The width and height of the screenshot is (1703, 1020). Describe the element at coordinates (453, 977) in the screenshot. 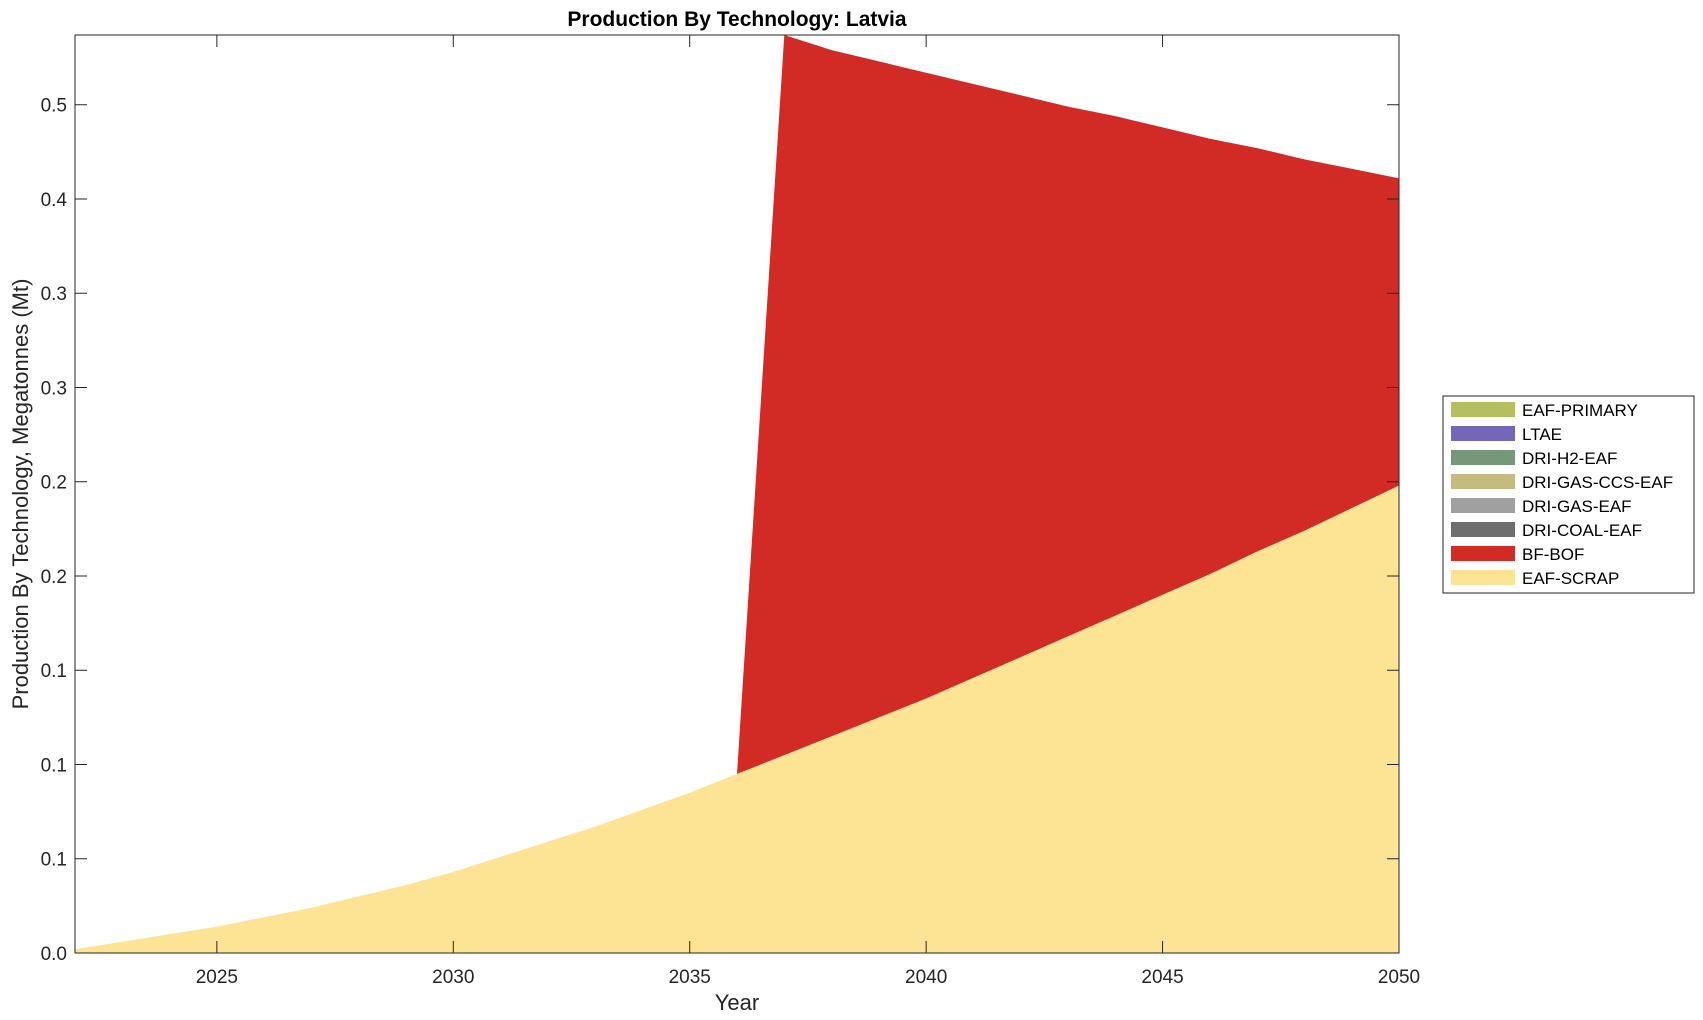

I see `x-tick-label: 2030` at that location.